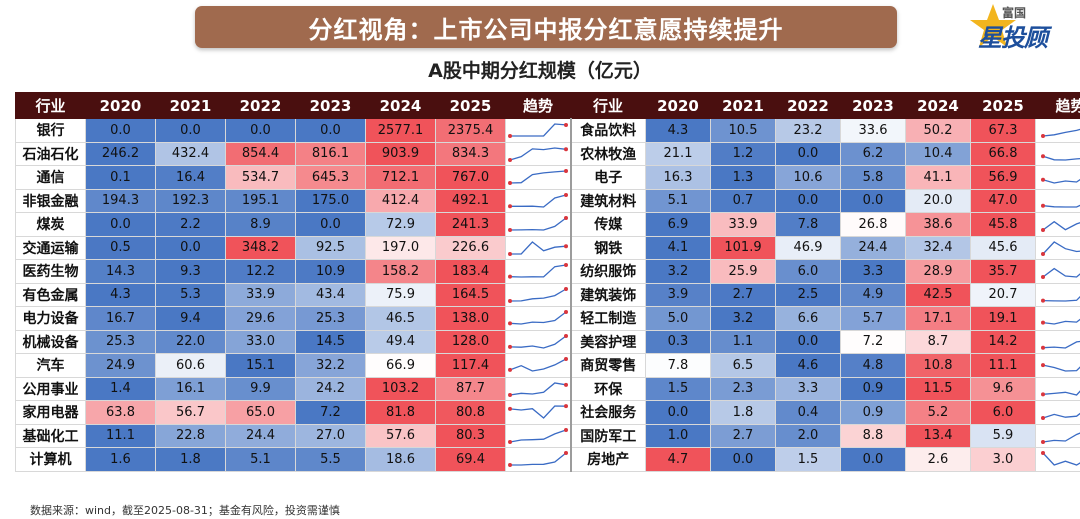 The image size is (1080, 519). What do you see at coordinates (1003, 341) in the screenshot?
I see `value-cell-2025-right: 14.2` at bounding box center [1003, 341].